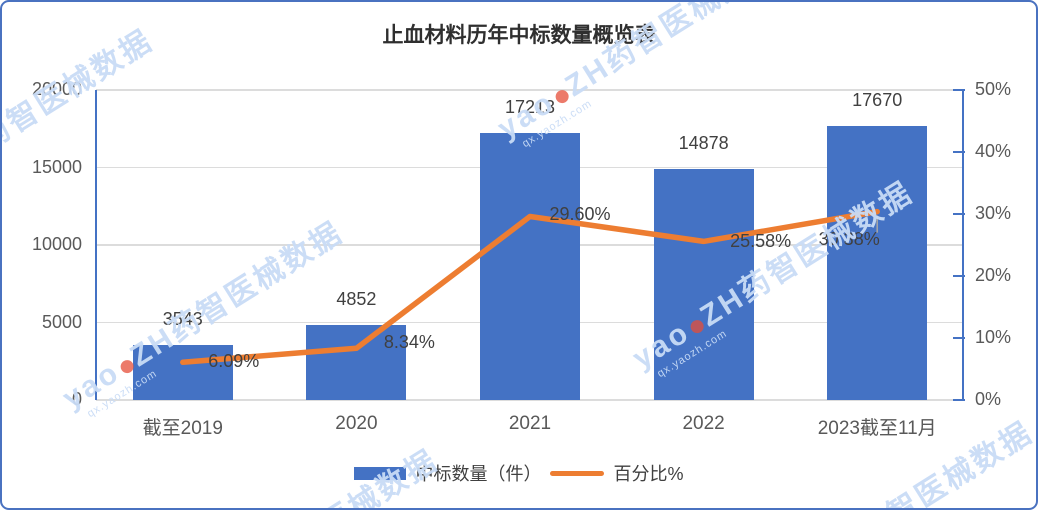  Describe the element at coordinates (61, 321) in the screenshot. I see `y-axis-label: 5000` at that location.